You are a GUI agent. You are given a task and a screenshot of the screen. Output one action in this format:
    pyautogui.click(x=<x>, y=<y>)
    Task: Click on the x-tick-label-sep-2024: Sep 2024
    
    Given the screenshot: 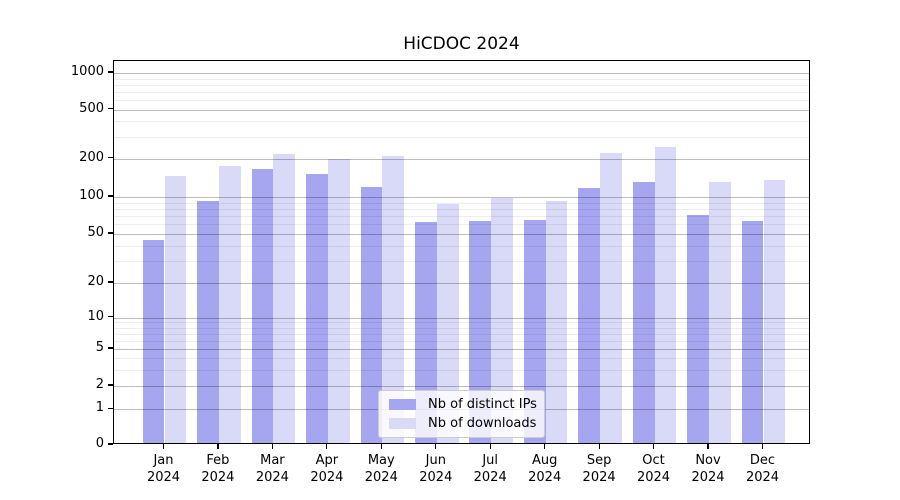 What is the action you would take?
    pyautogui.click(x=599, y=469)
    